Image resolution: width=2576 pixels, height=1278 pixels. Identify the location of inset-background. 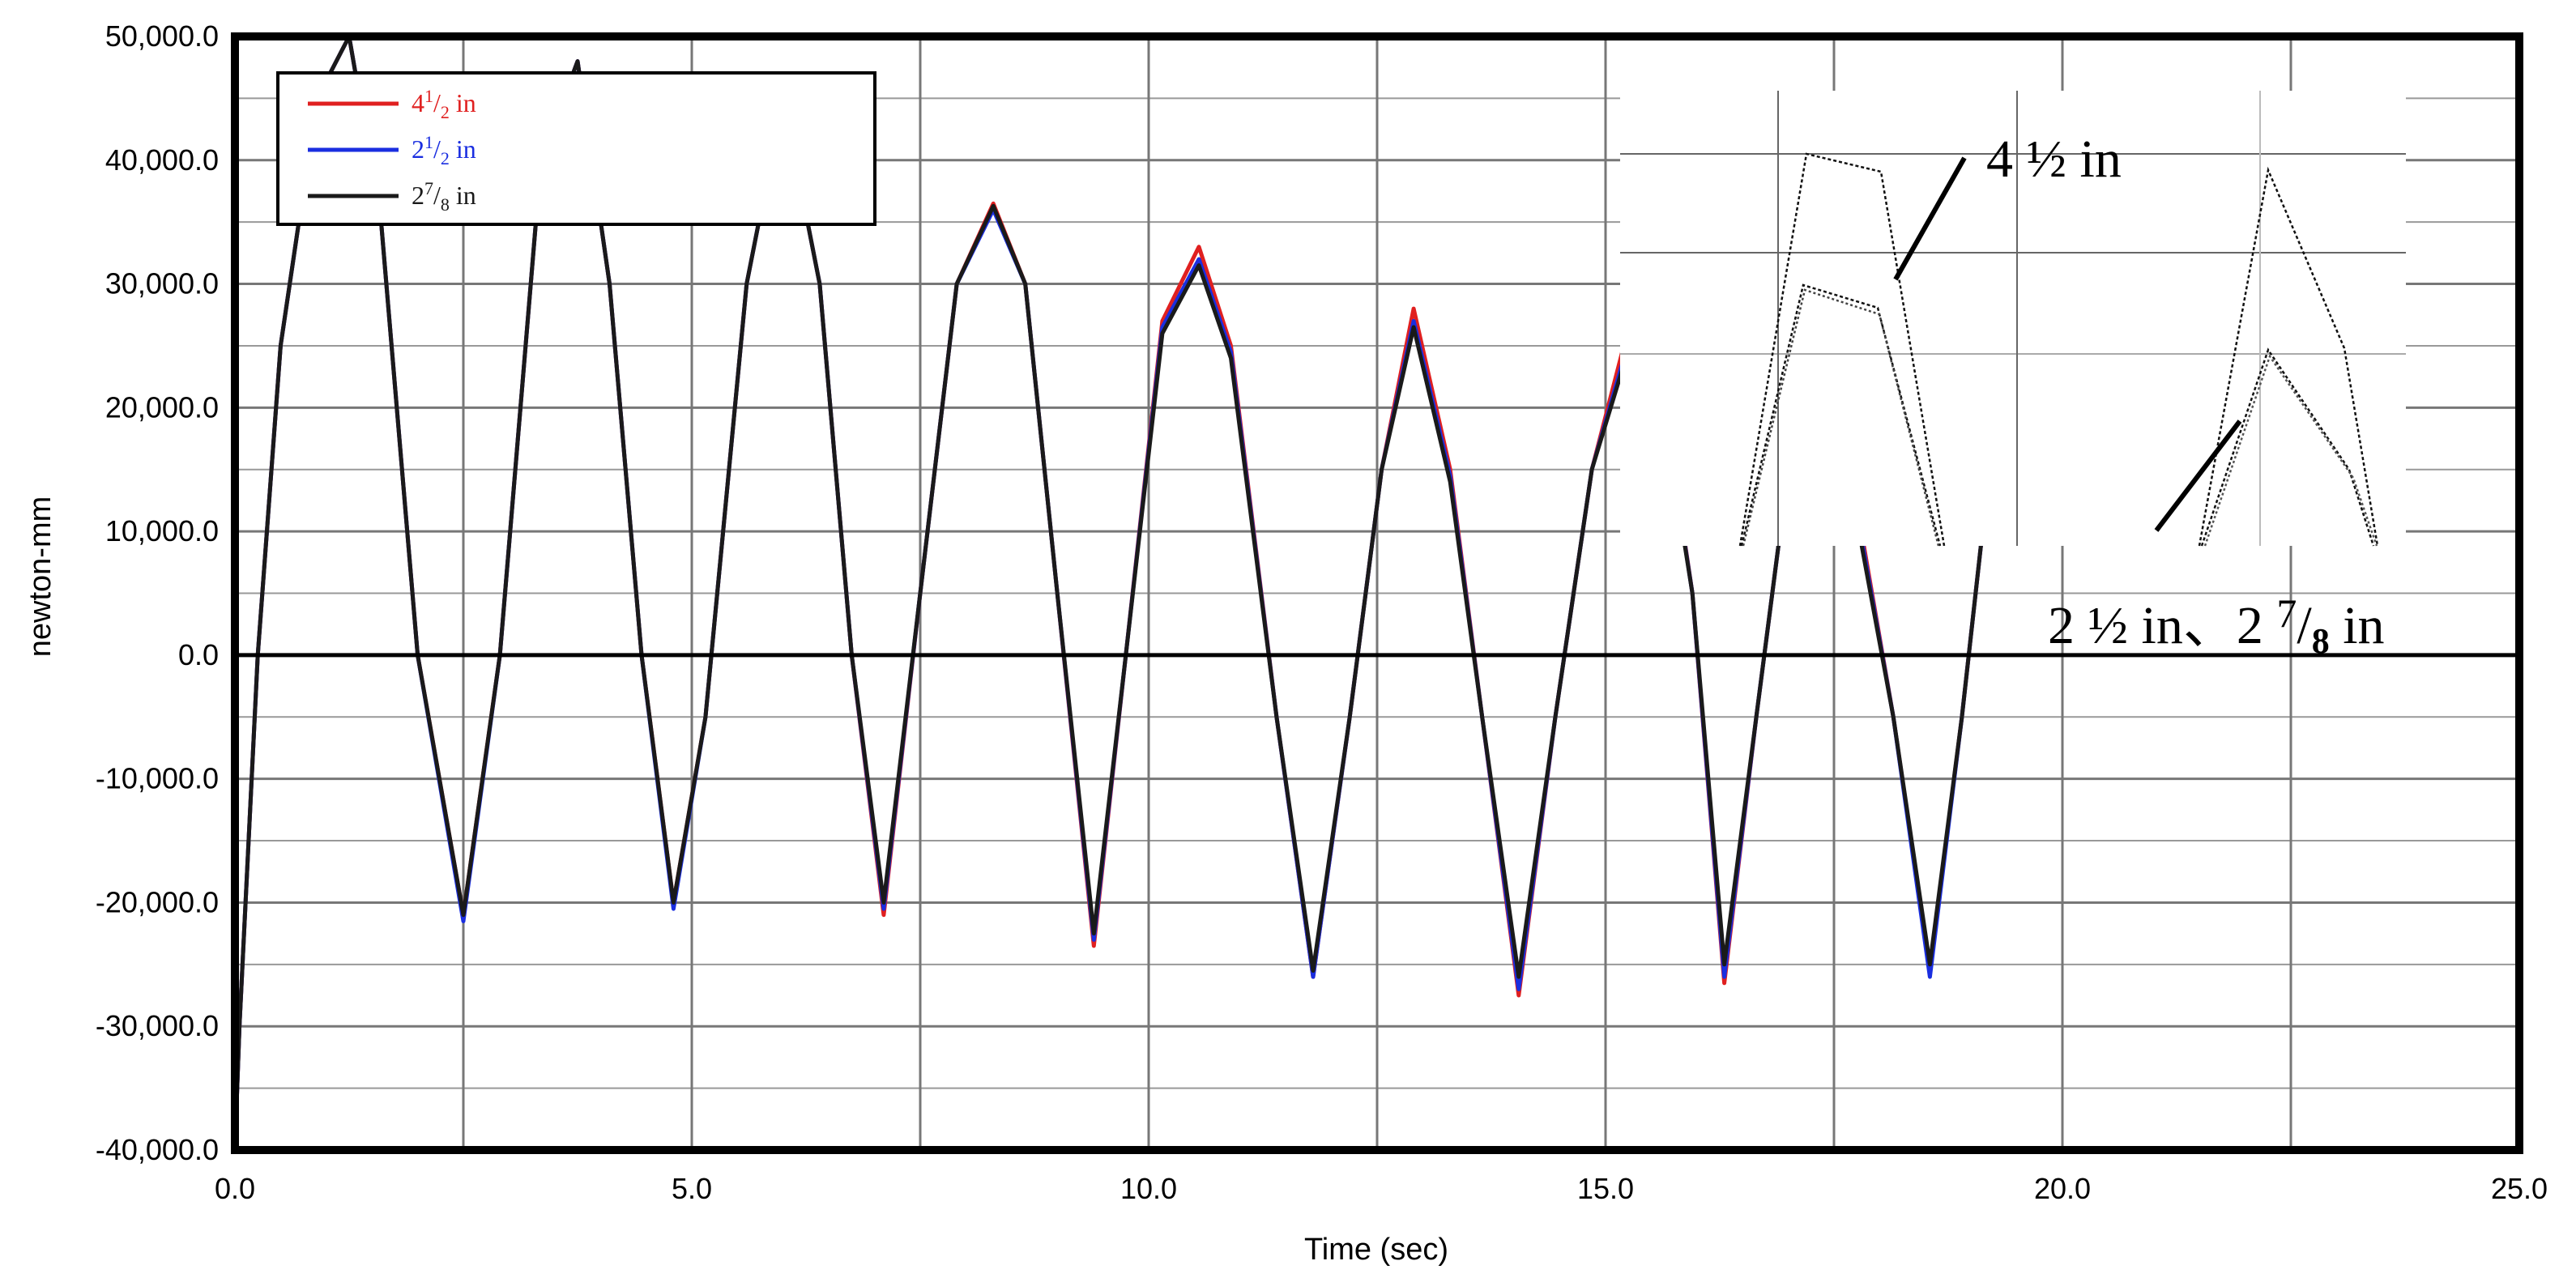
(2013, 318).